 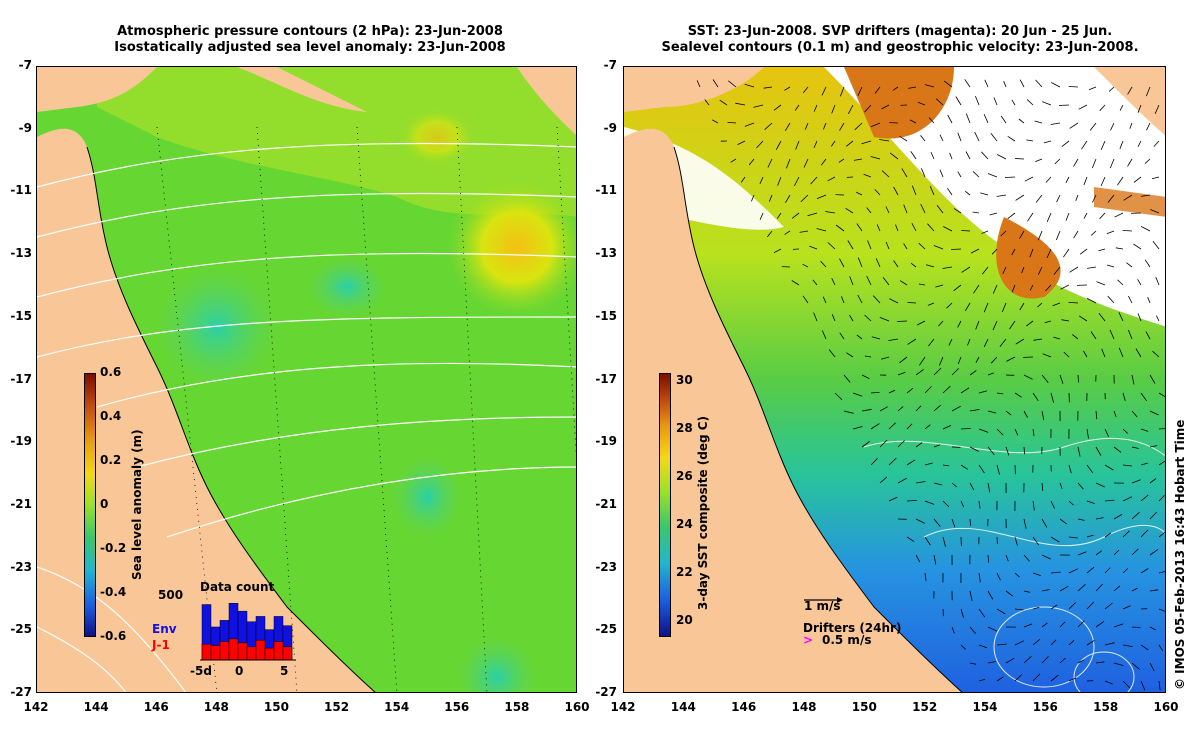 I want to click on right-xtick-8: 158, so click(x=1106, y=707).